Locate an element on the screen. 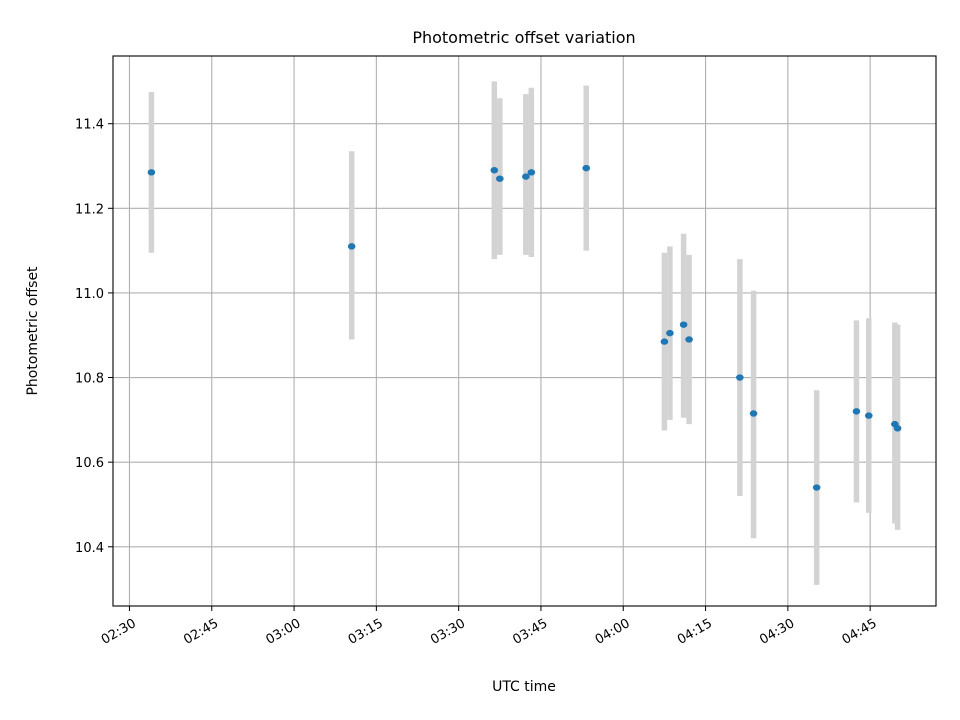 This screenshot has height=720, width=960. chart-title: Photometric offset variation is located at coordinates (523, 37).